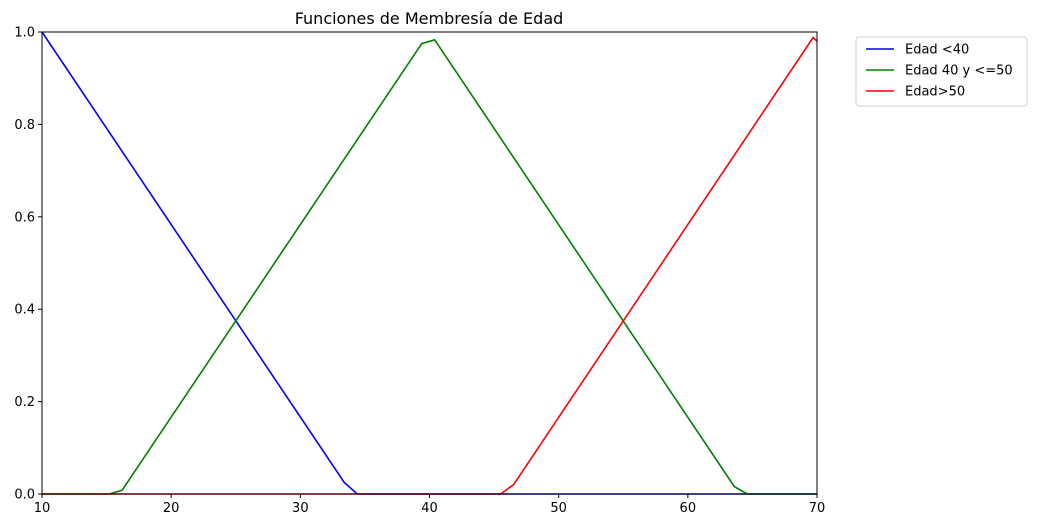 The height and width of the screenshot is (528, 1037). What do you see at coordinates (24, 402) in the screenshot?
I see `y-tick-label: 0.2` at bounding box center [24, 402].